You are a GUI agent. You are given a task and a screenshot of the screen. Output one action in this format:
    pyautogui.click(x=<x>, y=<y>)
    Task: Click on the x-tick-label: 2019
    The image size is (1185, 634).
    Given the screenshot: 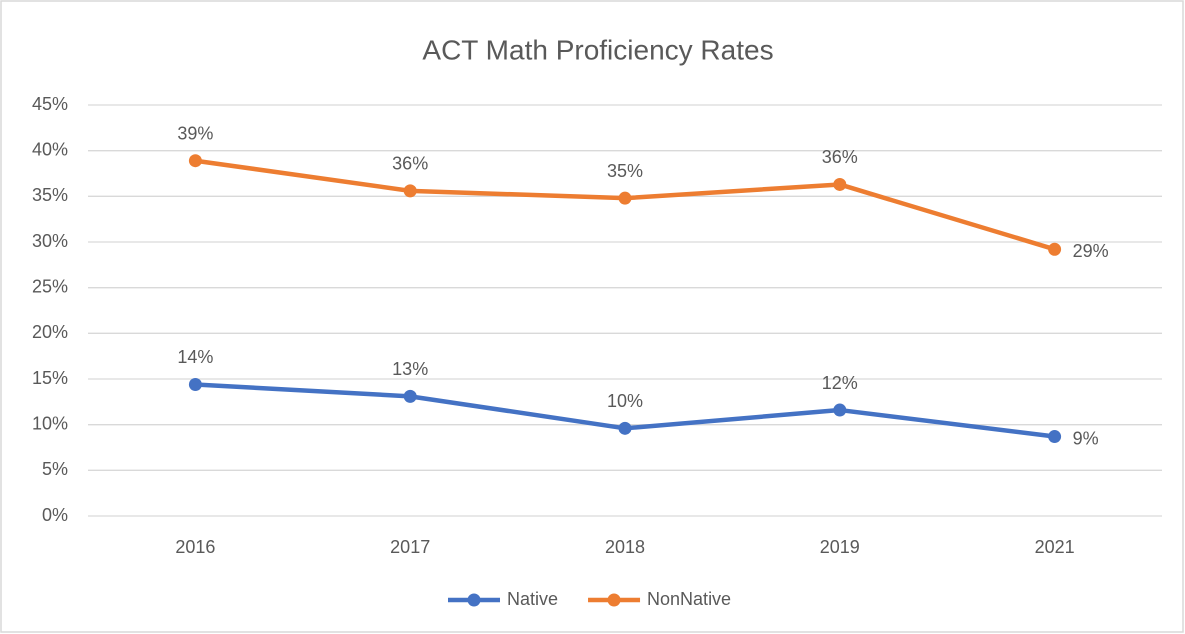 What is the action you would take?
    pyautogui.click(x=840, y=547)
    